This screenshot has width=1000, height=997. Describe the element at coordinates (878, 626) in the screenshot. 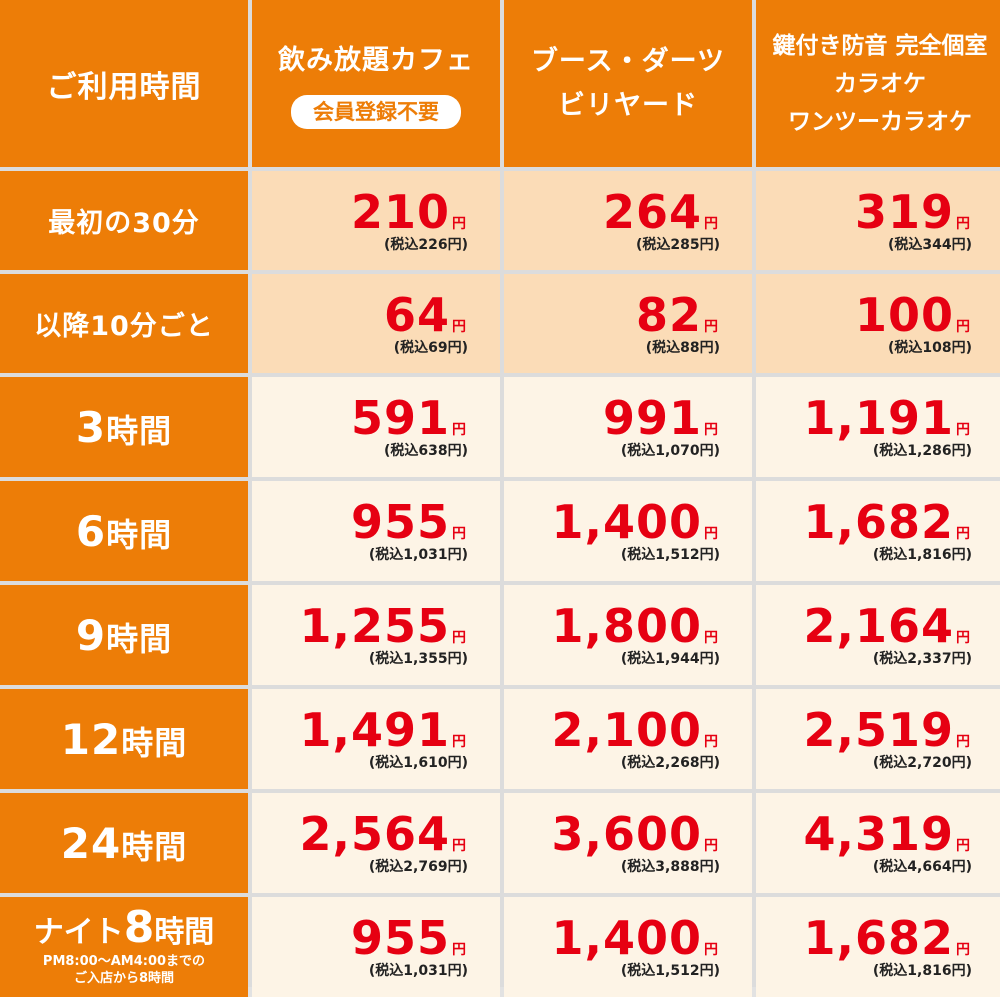

I see `price-amount: 2,164` at that location.